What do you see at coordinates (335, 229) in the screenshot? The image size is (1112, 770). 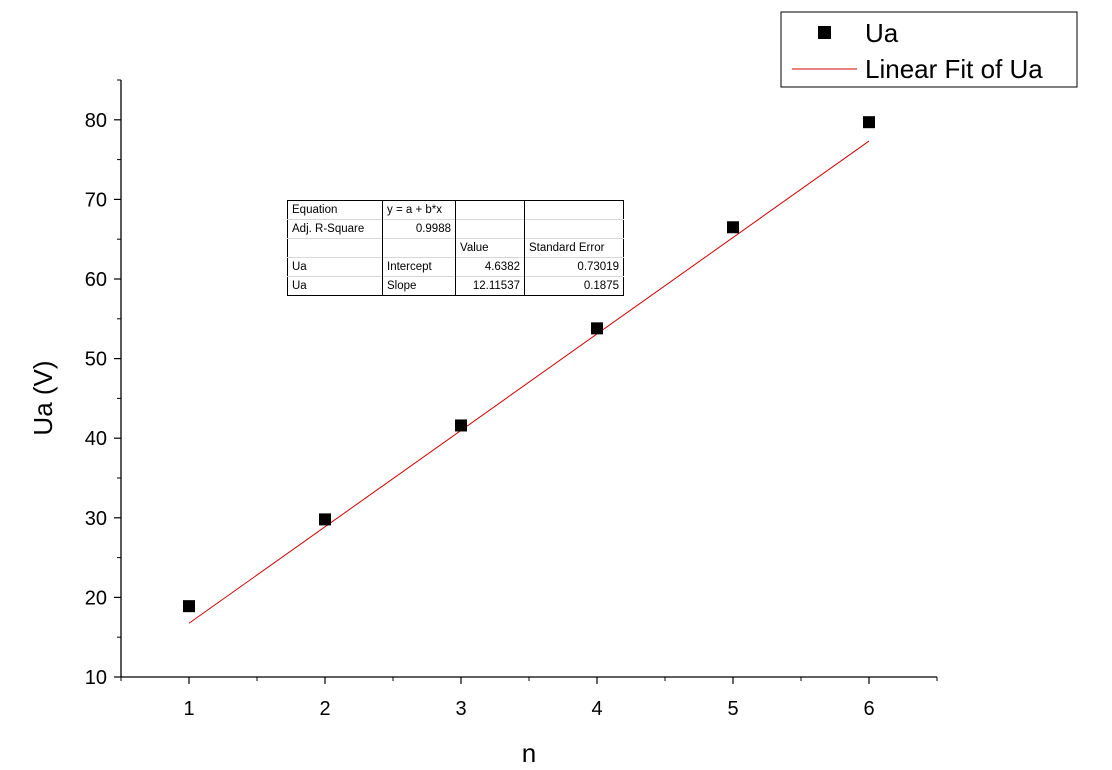 I see `table-cell: Adj. R-Square` at bounding box center [335, 229].